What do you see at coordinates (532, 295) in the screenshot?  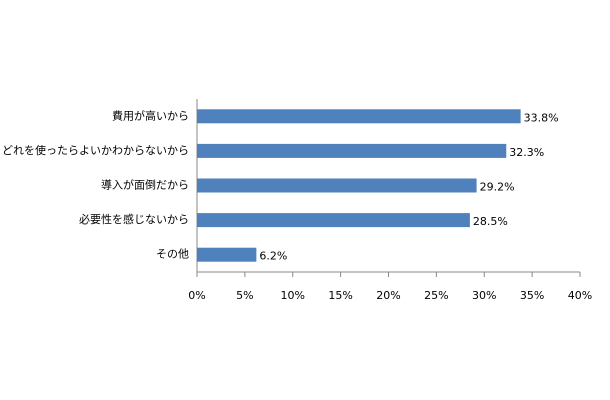 I see `x-tick-label: 35%` at bounding box center [532, 295].